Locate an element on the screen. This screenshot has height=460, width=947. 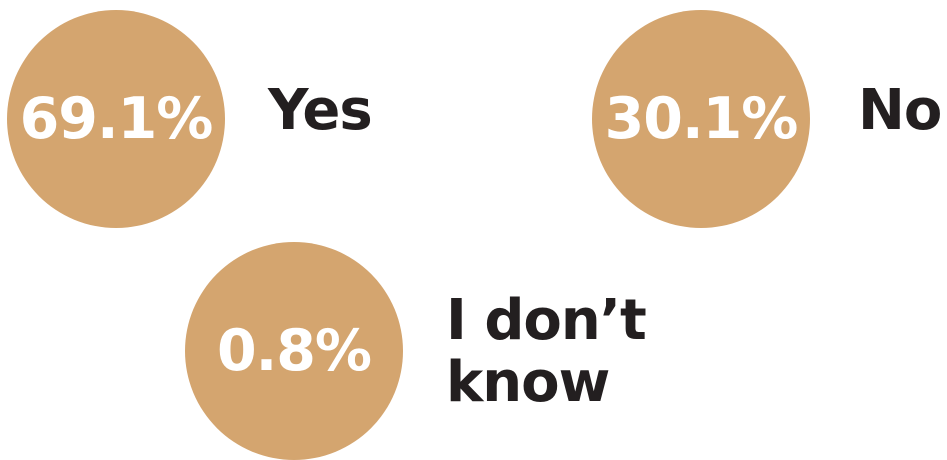
category-label-no: No is located at coordinates (900, 110).